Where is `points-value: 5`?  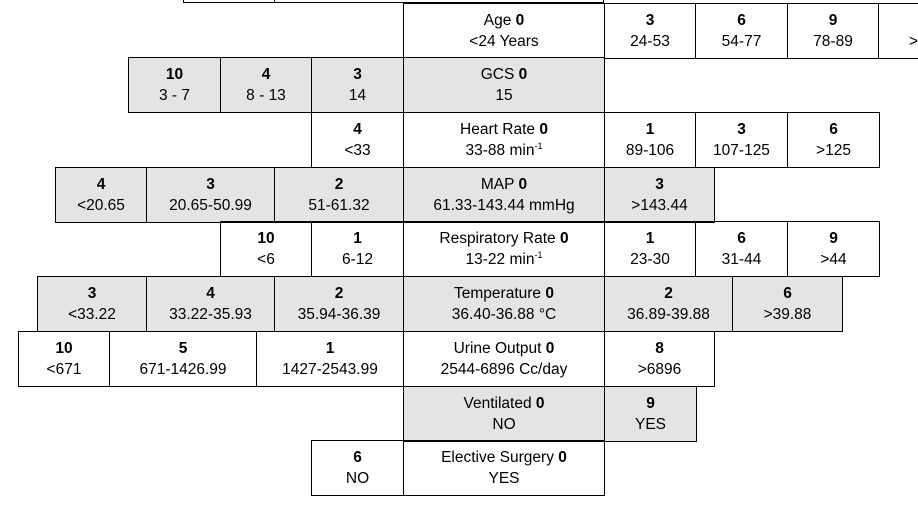 points-value: 5 is located at coordinates (183, 348).